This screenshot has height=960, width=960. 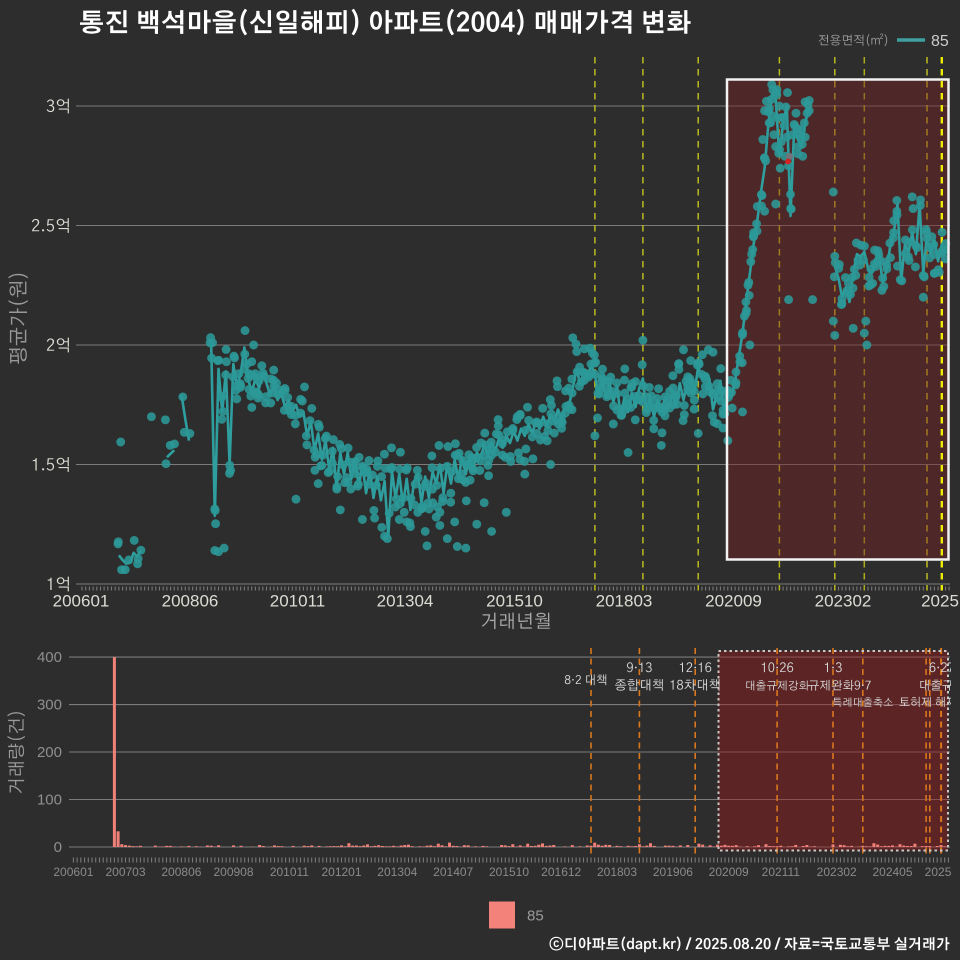 I want to click on svg-text: 400, so click(x=49, y=657).